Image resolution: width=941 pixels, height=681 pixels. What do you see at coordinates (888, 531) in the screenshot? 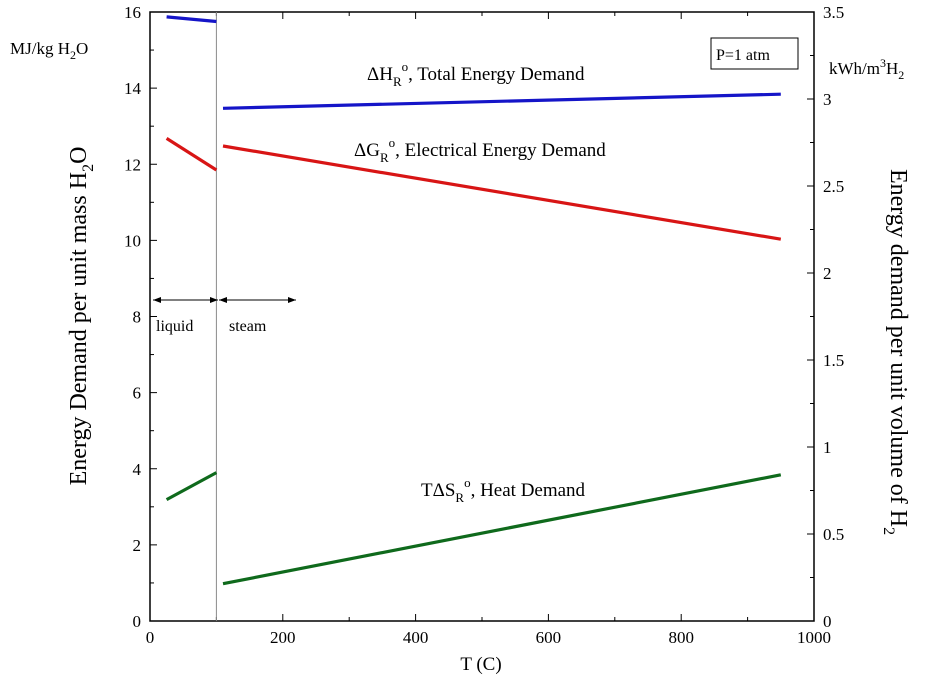
I see `right-title-sub: 2` at bounding box center [888, 531].